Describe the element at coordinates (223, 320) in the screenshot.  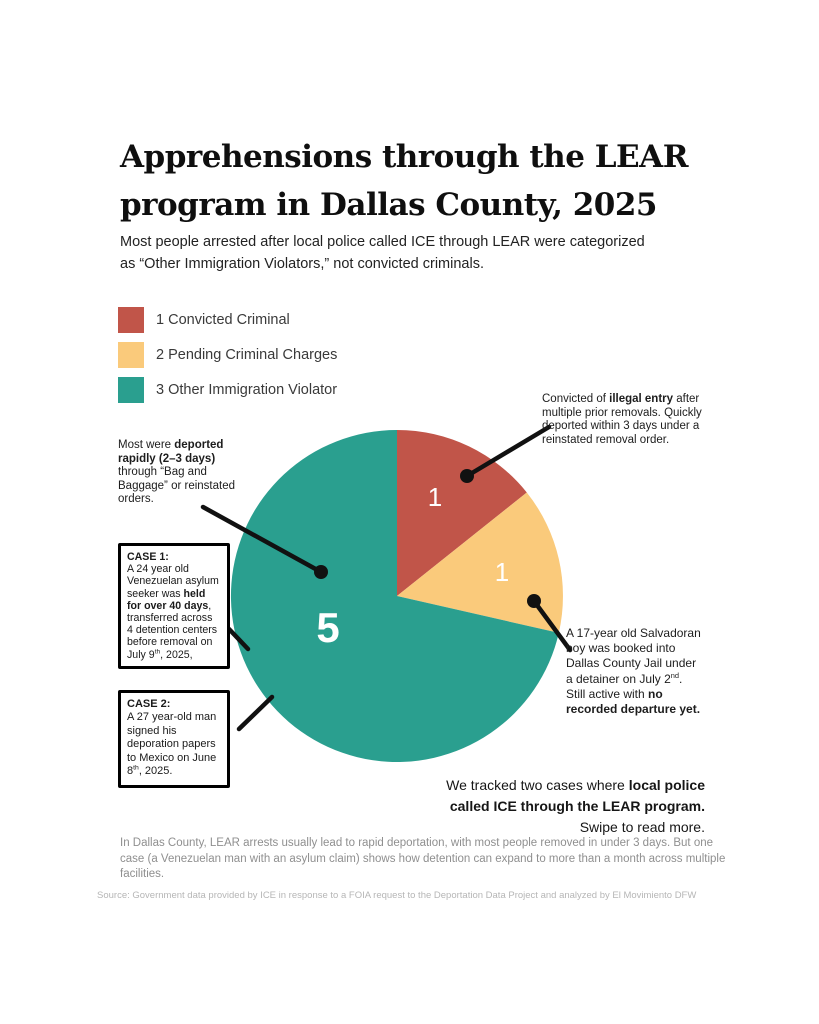
I see `legend-label: 1 Convicted Criminal` at that location.